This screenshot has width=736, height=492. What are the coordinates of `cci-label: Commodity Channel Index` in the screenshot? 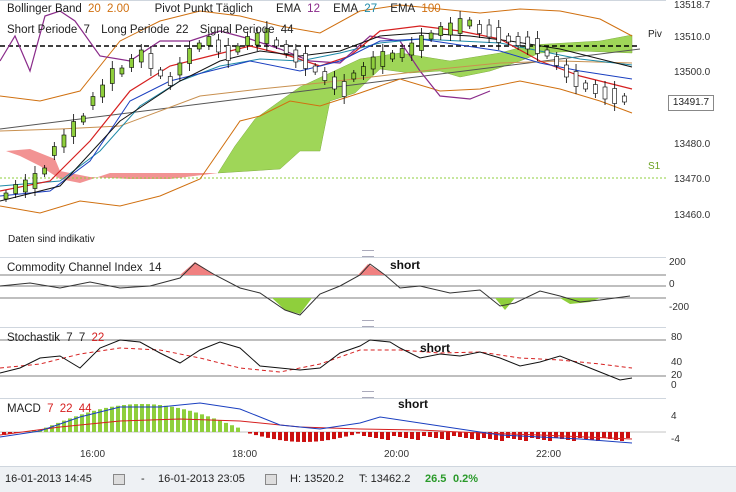 It's located at (75, 268).